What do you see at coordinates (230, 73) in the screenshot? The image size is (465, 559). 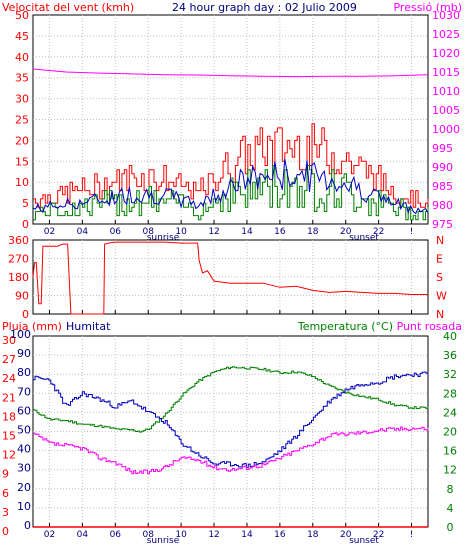 I see `pressure-series` at bounding box center [230, 73].